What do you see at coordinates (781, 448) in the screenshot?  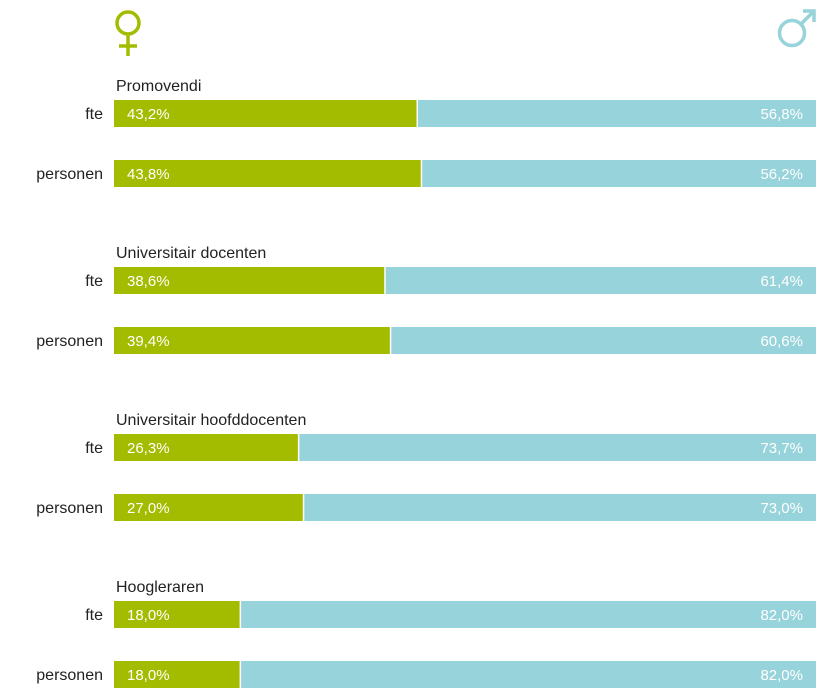 I see `male-value-label: 73,7%` at bounding box center [781, 448].